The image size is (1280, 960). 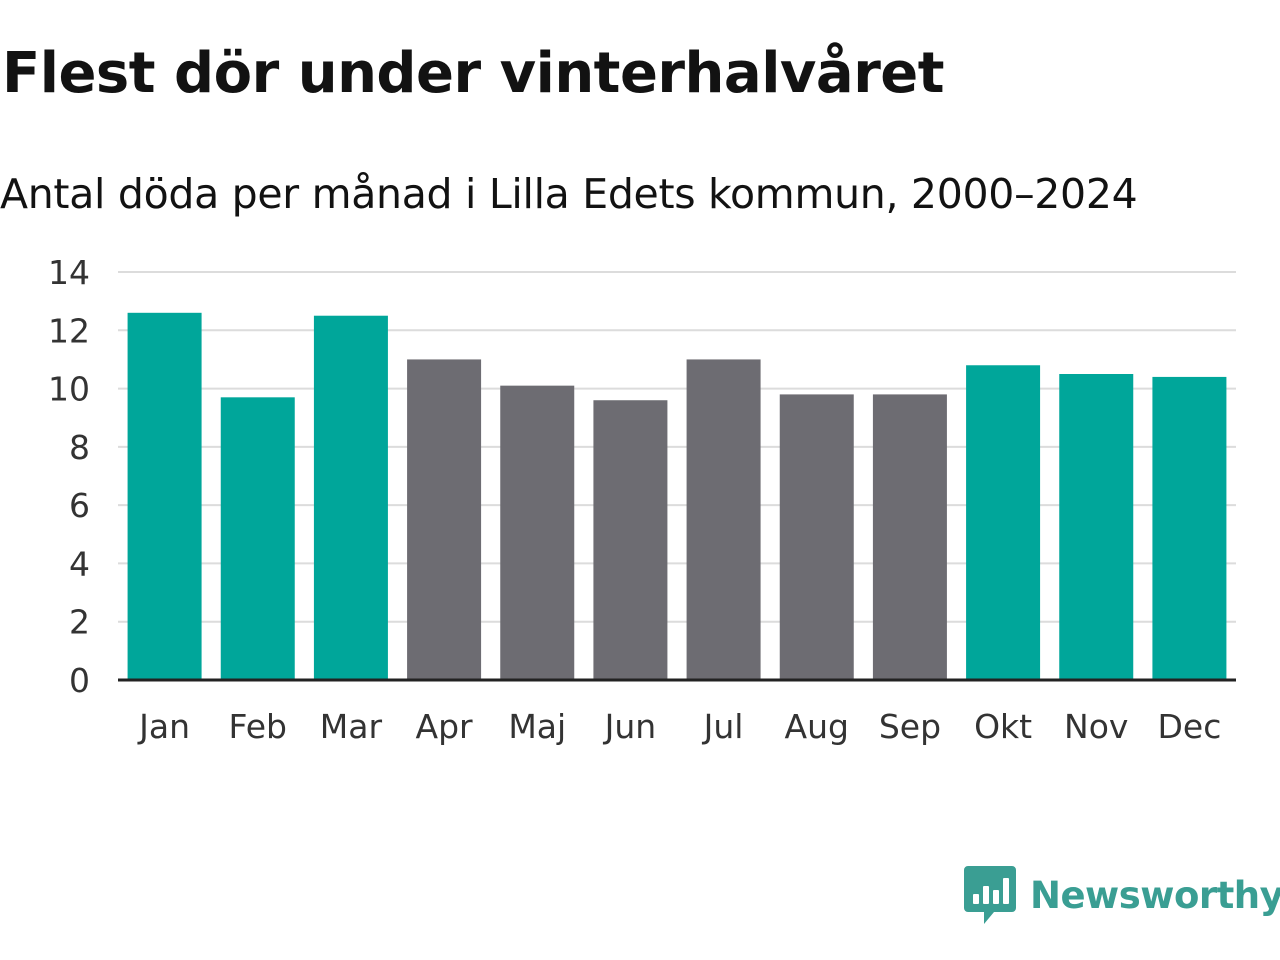 What do you see at coordinates (79, 505) in the screenshot?
I see `y-tick-label: 6` at bounding box center [79, 505].